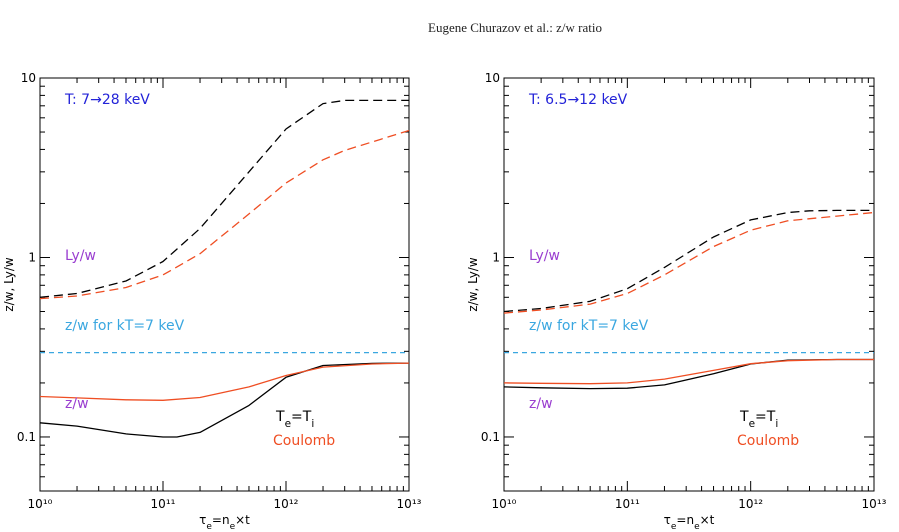 Image resolution: width=899 pixels, height=532 pixels. I want to click on series-lyw-te-ti, so click(688, 261).